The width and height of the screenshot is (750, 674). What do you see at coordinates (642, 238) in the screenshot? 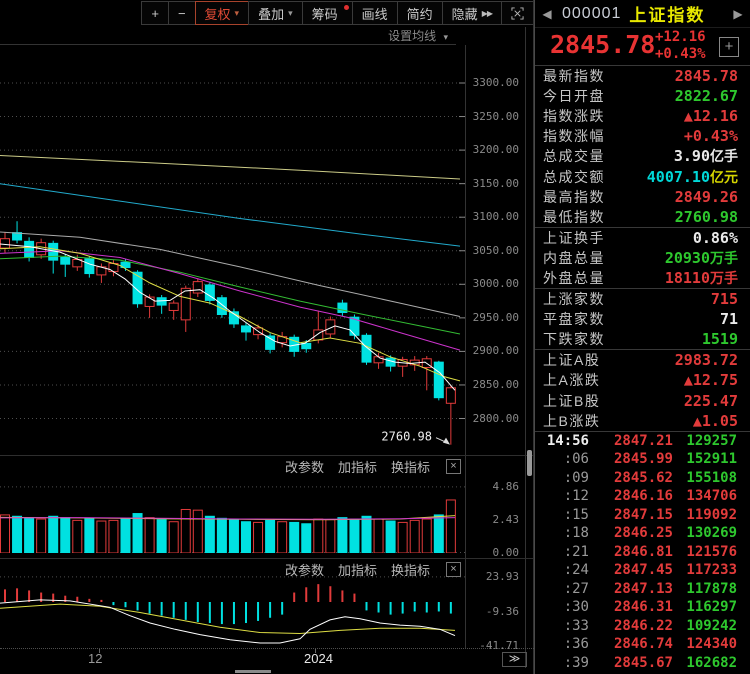
I see `stat-row: 上证换手 0.86%` at bounding box center [642, 238].